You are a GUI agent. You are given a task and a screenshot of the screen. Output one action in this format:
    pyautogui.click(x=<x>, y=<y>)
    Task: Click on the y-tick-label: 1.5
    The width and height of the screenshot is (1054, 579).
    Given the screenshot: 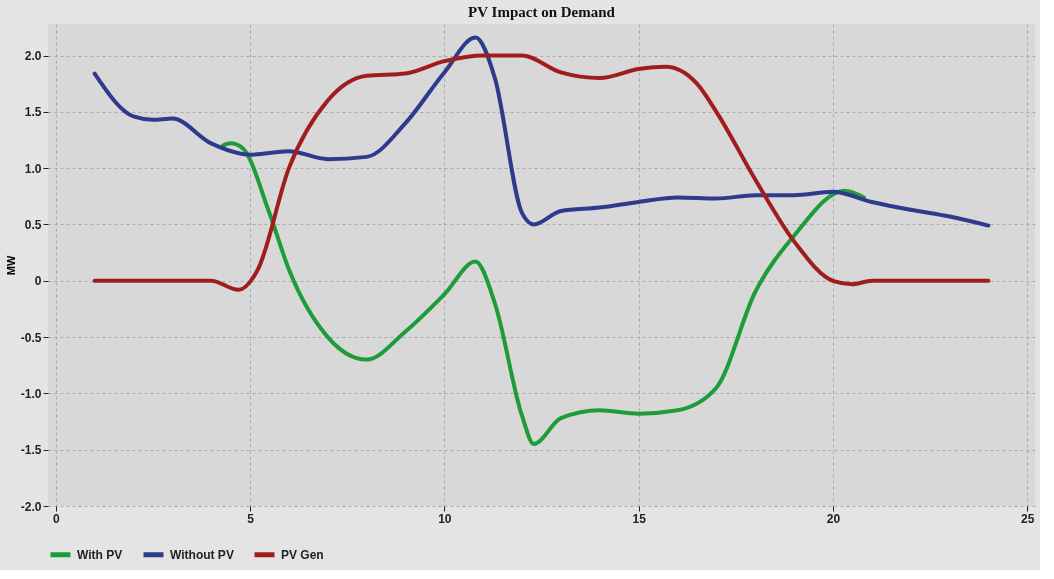 What is the action you would take?
    pyautogui.click(x=33, y=112)
    